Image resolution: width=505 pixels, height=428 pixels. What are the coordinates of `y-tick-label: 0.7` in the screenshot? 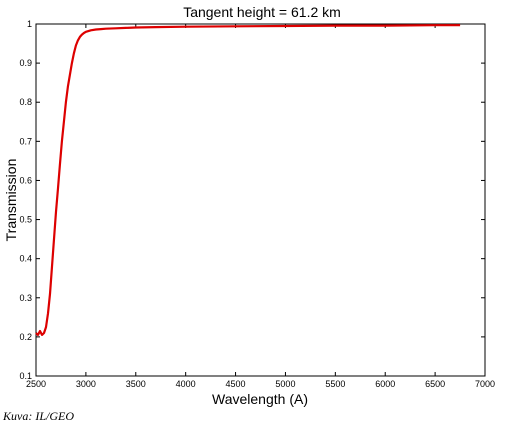 It's located at (25, 141).